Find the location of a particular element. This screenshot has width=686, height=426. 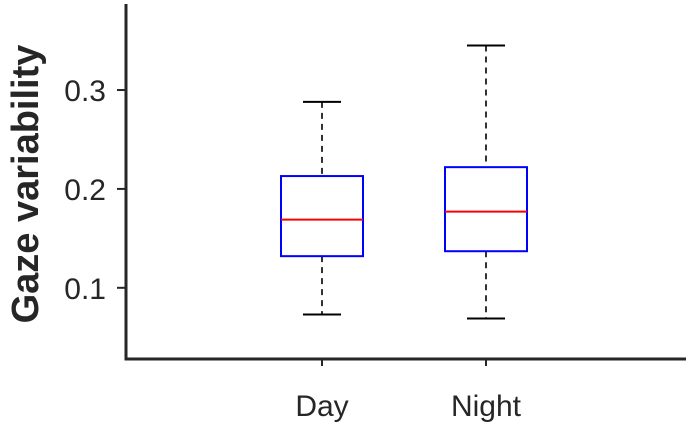

box-day is located at coordinates (322, 208).